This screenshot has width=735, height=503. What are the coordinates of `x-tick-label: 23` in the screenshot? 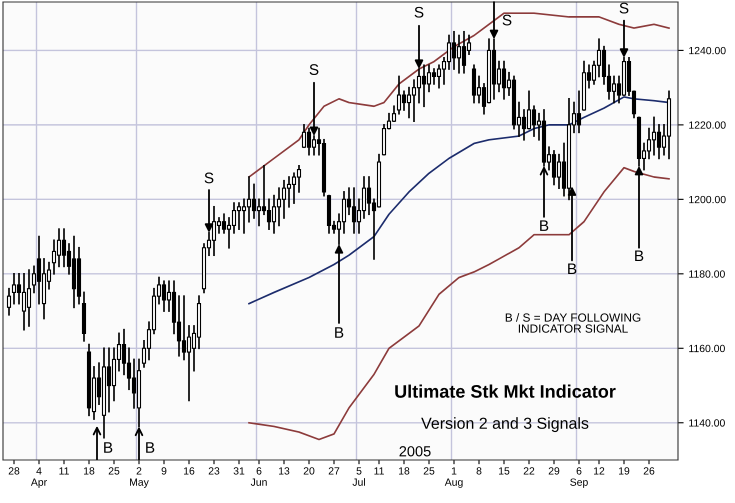 It's located at (214, 471).